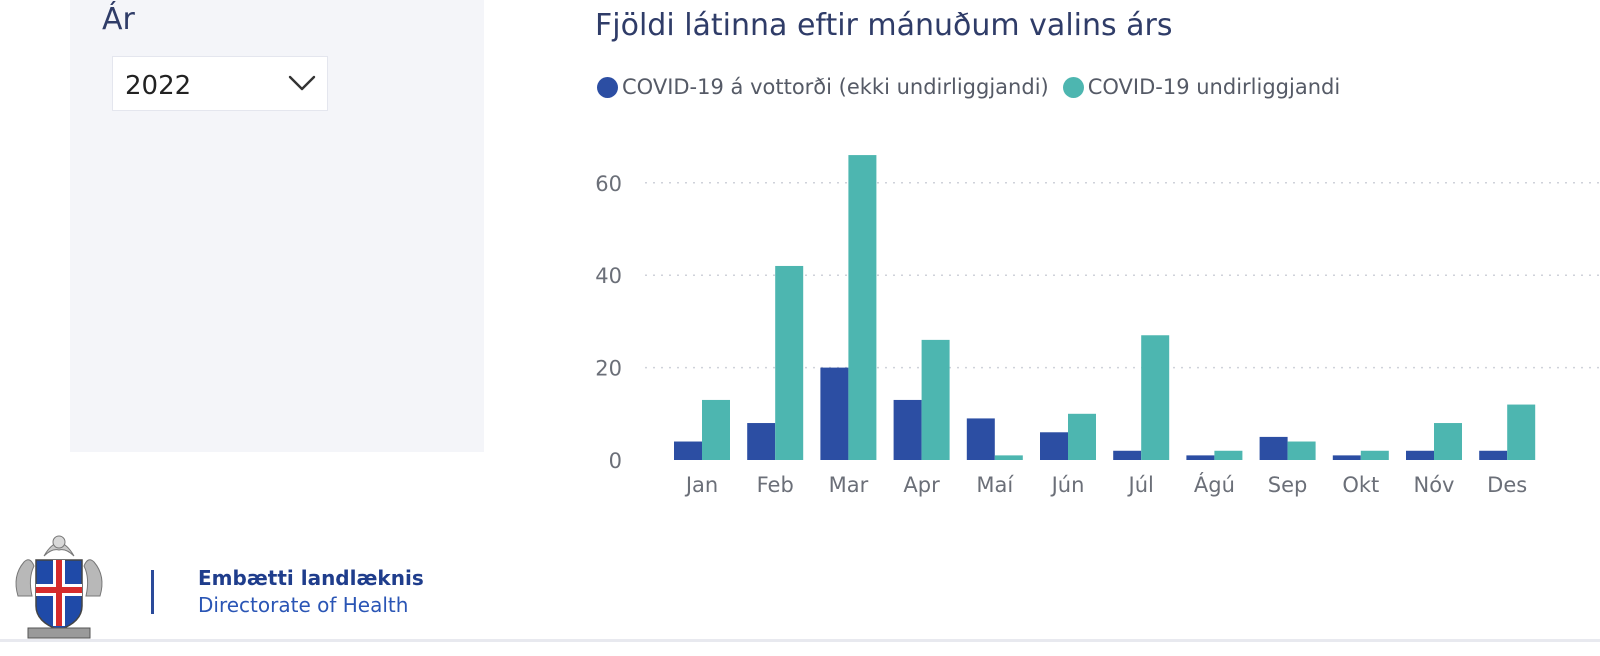 Image resolution: width=1600 pixels, height=656 pixels. Describe the element at coordinates (701, 485) in the screenshot. I see `x-tick-label: Jan` at that location.